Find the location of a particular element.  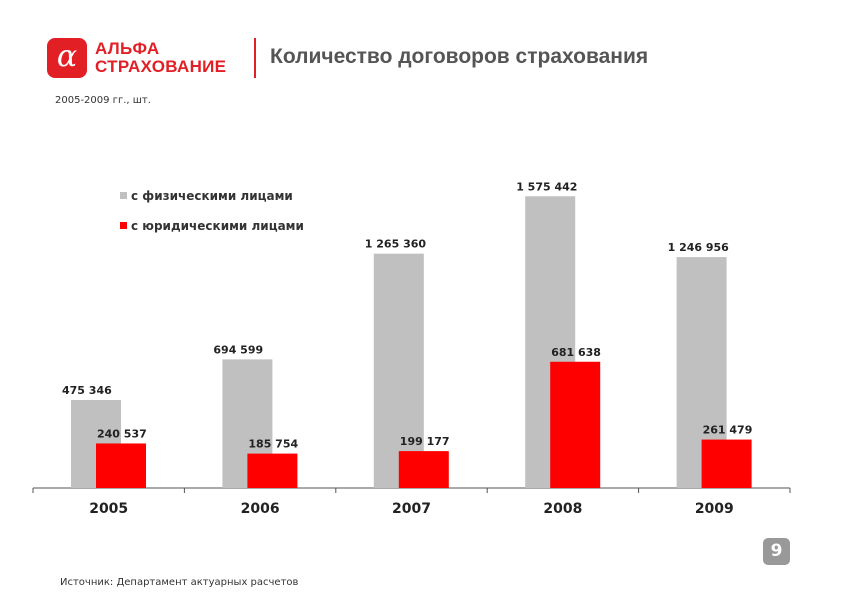

legend-item-legal-entities: с юридическими лицами is located at coordinates (212, 226).